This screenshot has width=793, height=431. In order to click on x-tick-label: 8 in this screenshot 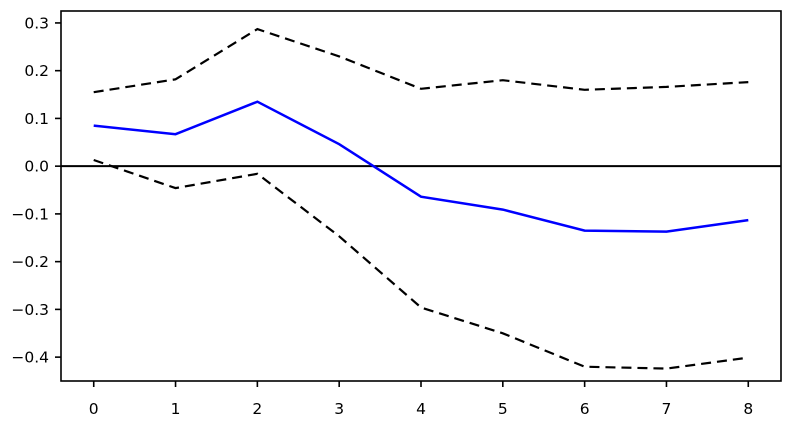, I will do `click(748, 409)`.